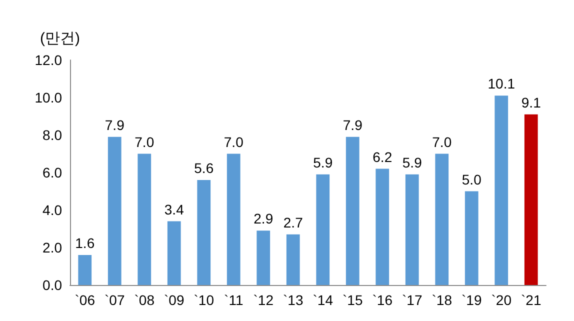 The height and width of the screenshot is (321, 574). Describe the element at coordinates (263, 300) in the screenshot. I see `x-tick-label: `12` at that location.